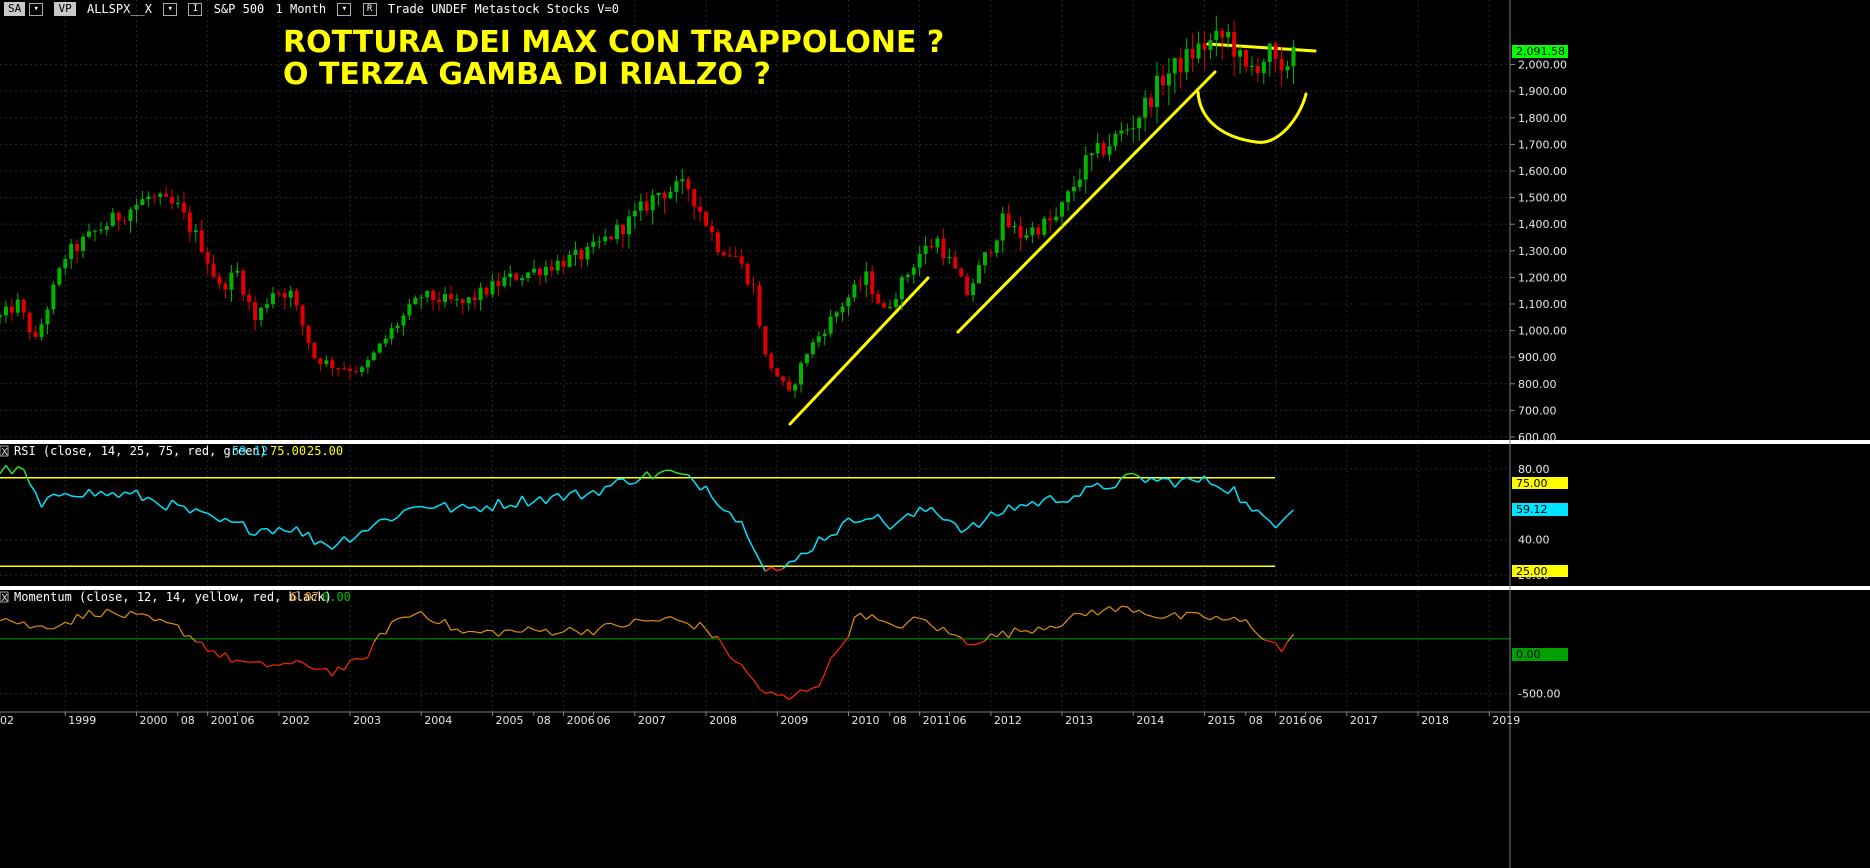 This screenshot has width=1870, height=868. Describe the element at coordinates (1542, 144) in the screenshot. I see `price-tick-label: 1,700.00` at that location.